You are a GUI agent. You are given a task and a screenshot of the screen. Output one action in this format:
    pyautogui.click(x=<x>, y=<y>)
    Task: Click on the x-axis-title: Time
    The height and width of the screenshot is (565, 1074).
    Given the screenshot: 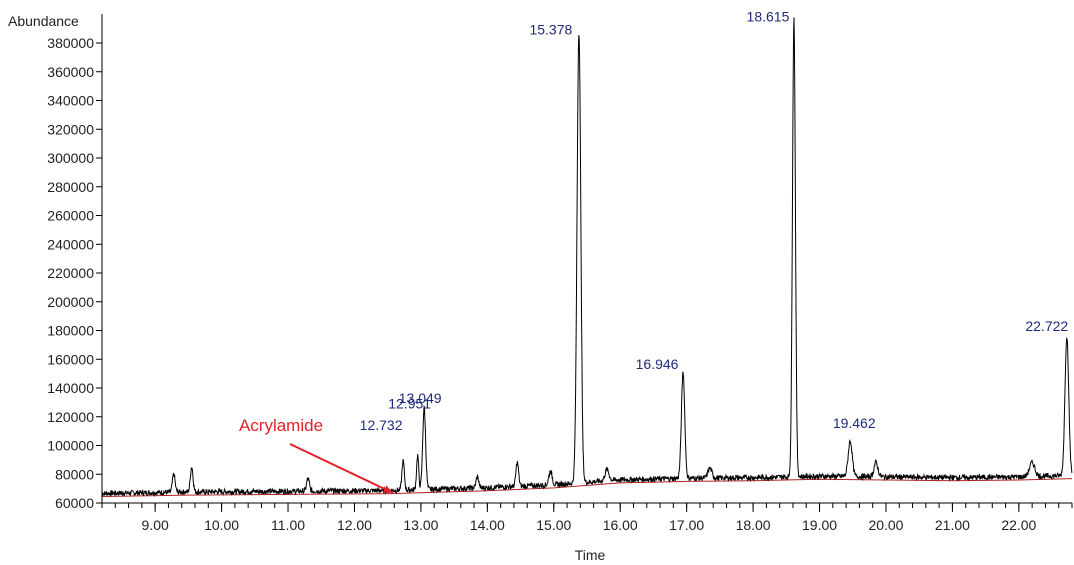 What is the action you would take?
    pyautogui.click(x=590, y=555)
    